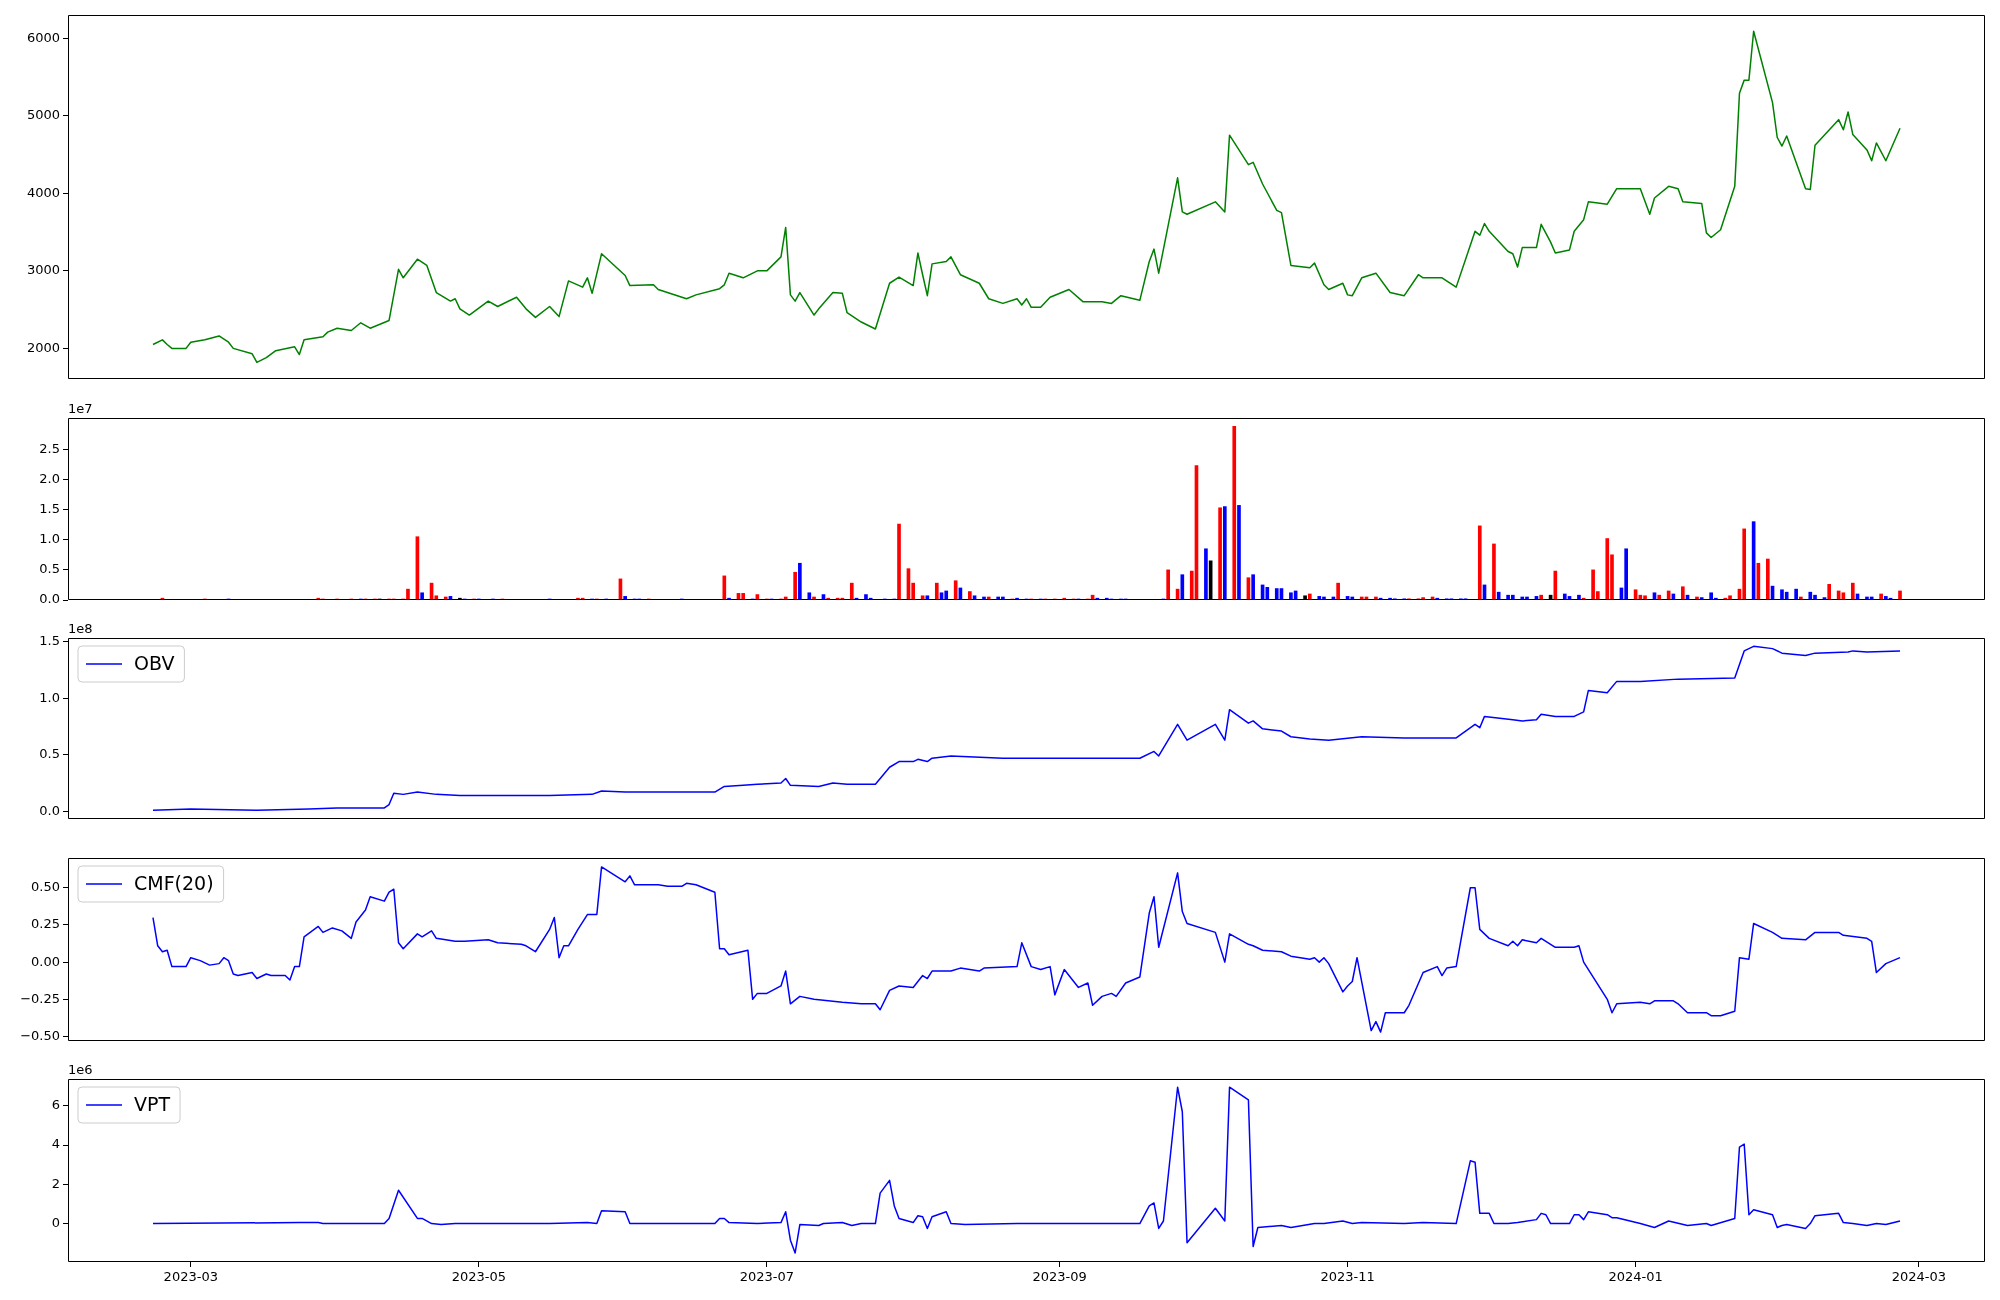  I want to click on x-tick-label: 2023-11, so click(1347, 1277).